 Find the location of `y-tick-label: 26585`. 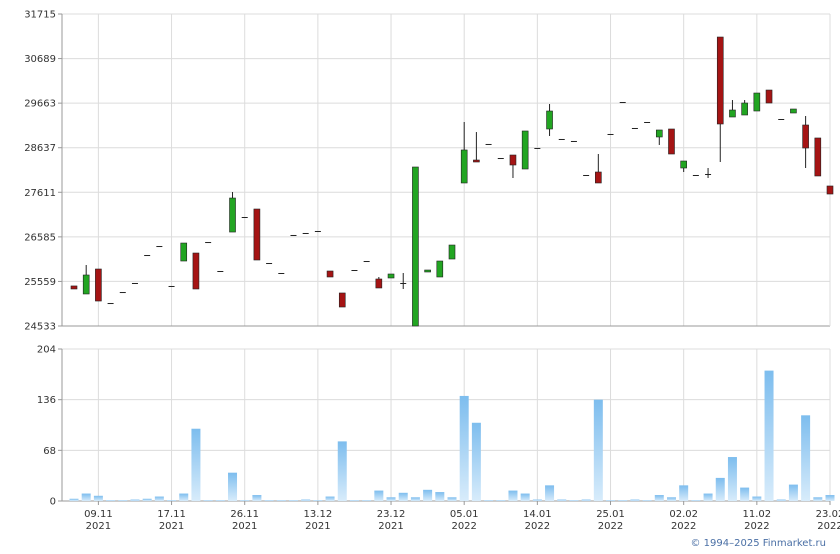

y-tick-label: 26585 is located at coordinates (40, 237).